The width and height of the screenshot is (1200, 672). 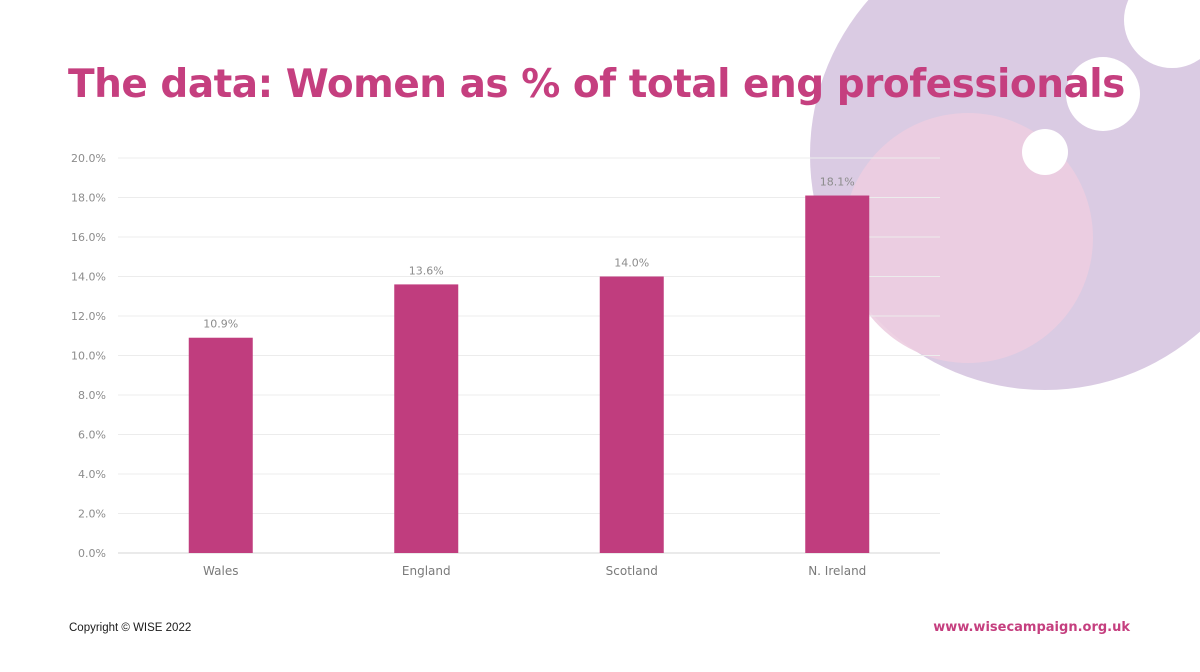 What do you see at coordinates (88, 158) in the screenshot?
I see `y-tick-label: 20.0%` at bounding box center [88, 158].